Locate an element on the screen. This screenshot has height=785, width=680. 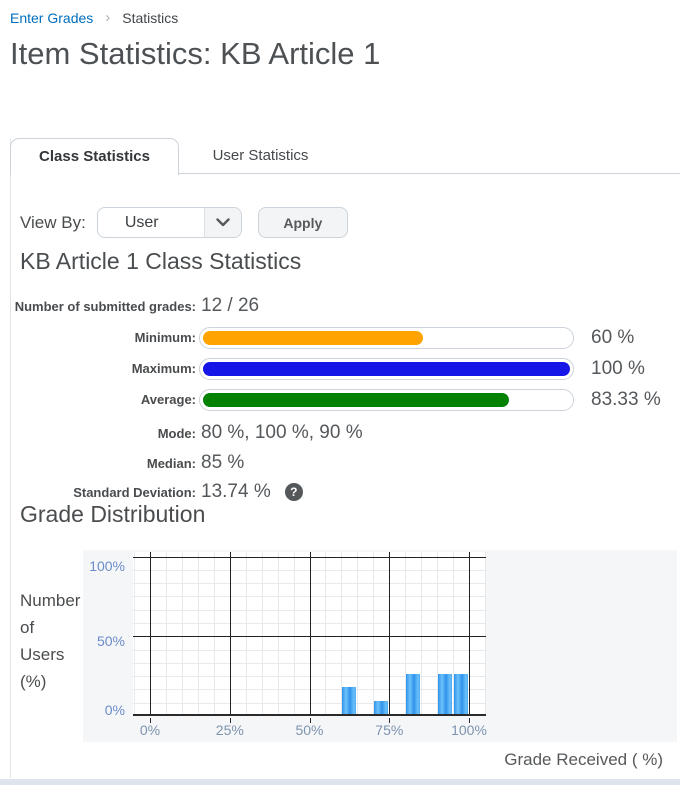
chart-y-tick-labels: 0% 50% 100% is located at coordinates (106, 646).